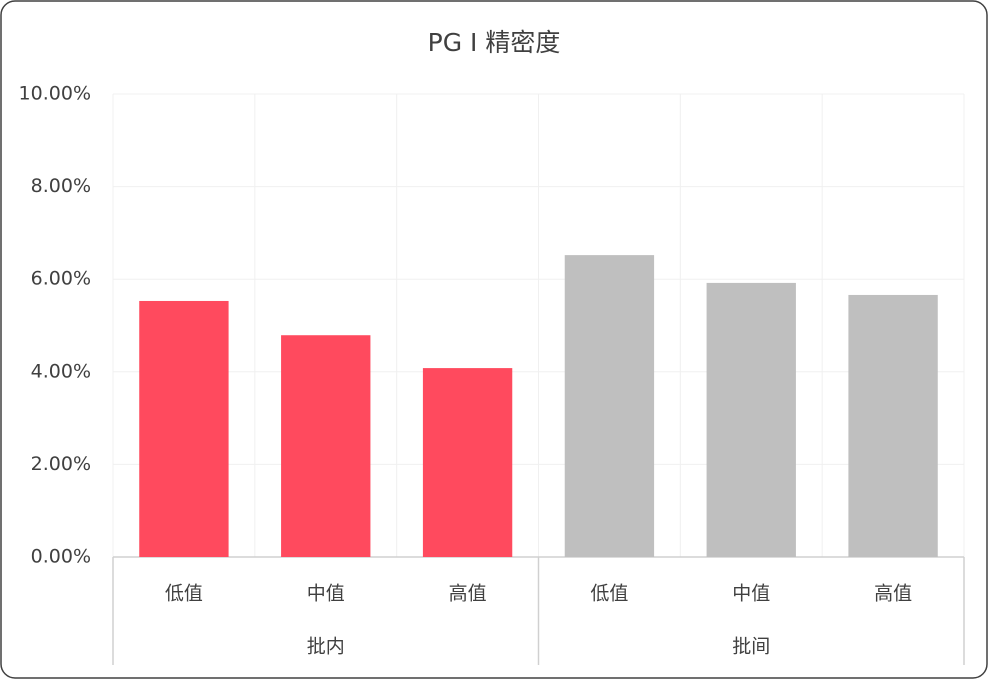 This screenshot has width=988, height=679. What do you see at coordinates (61, 464) in the screenshot?
I see `y-tick-label: 2.00%` at bounding box center [61, 464].